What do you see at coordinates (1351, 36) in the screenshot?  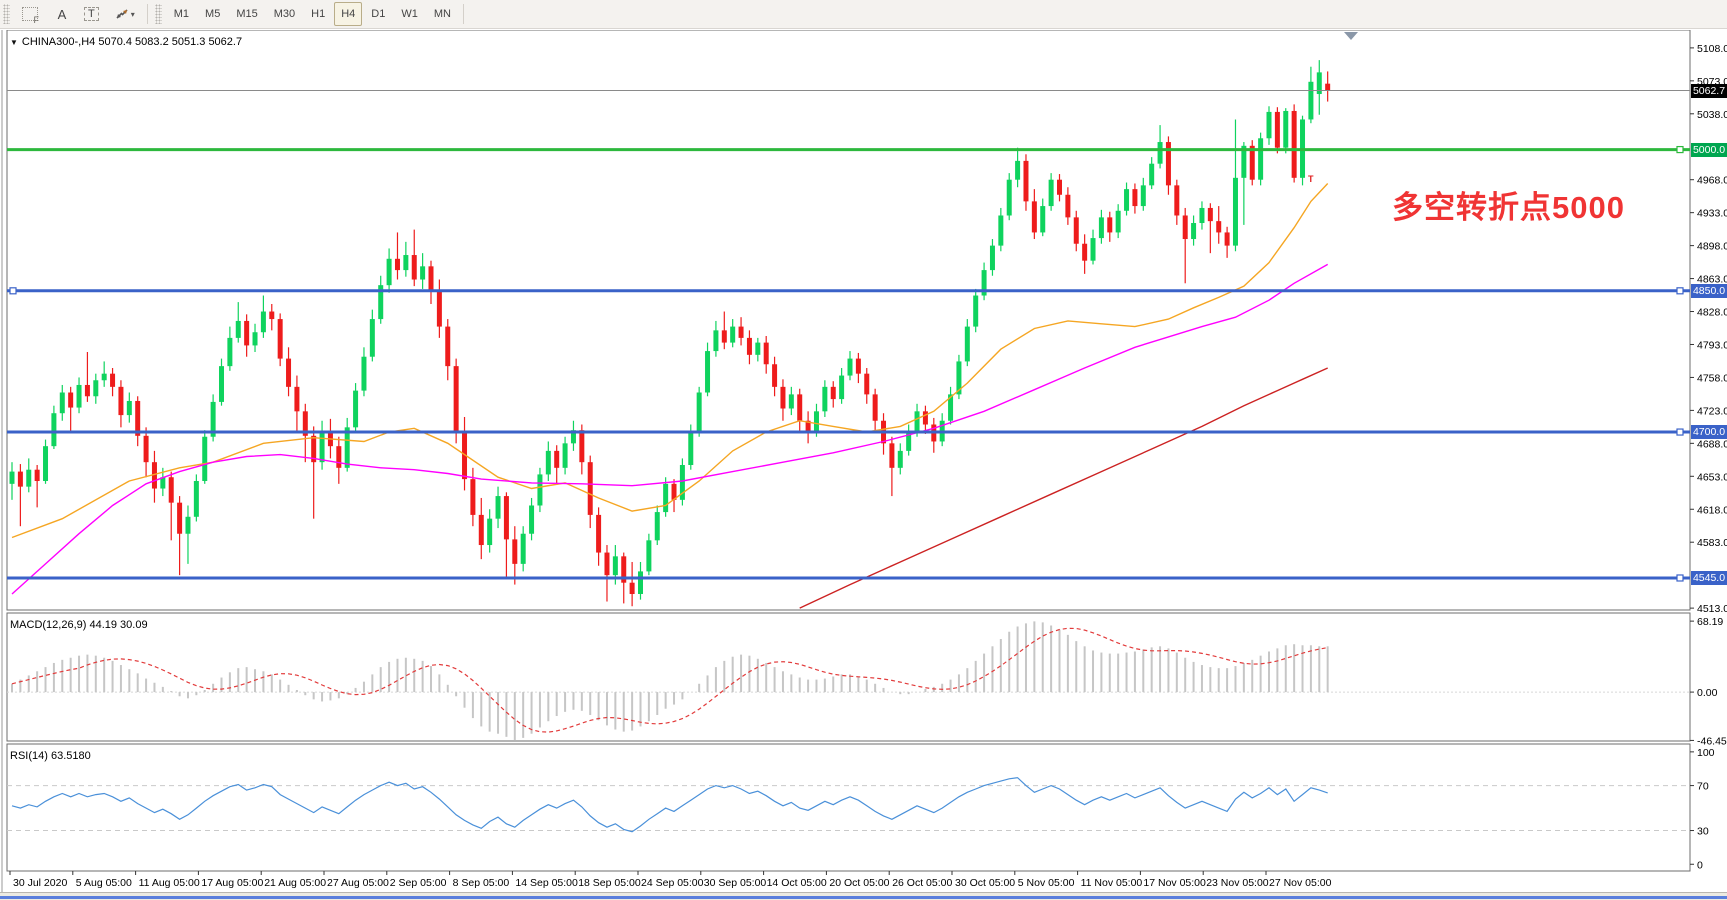 I see `chart-shift-marker-icon` at bounding box center [1351, 36].